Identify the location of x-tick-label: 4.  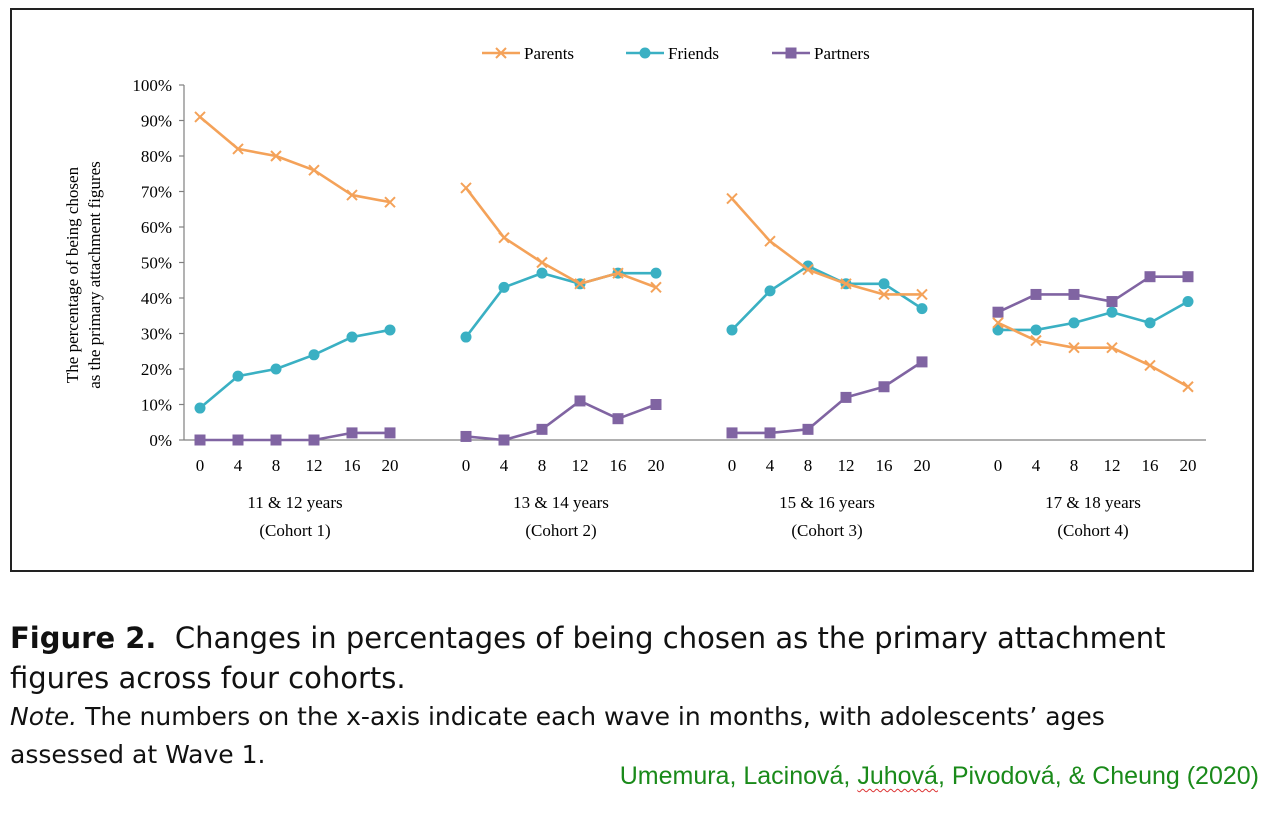
(770, 465).